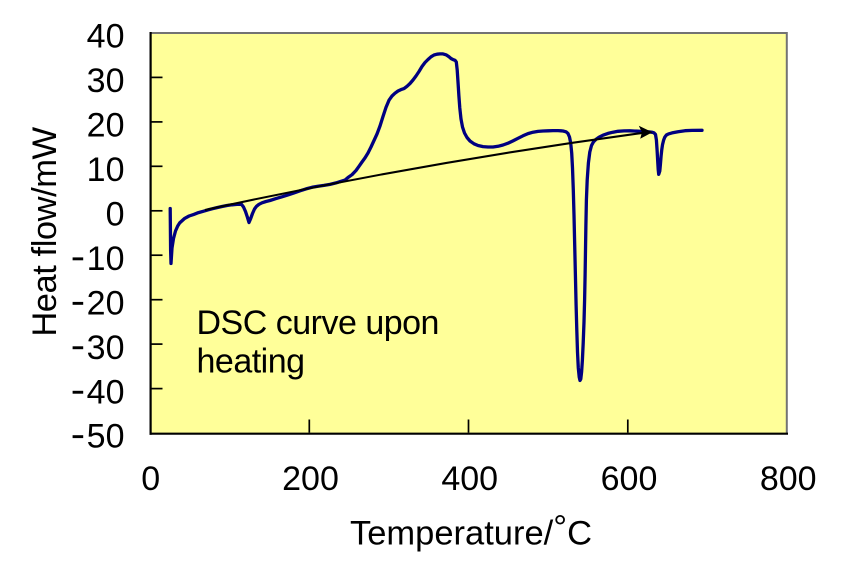  I want to click on svg-text: 600, so click(629, 479).